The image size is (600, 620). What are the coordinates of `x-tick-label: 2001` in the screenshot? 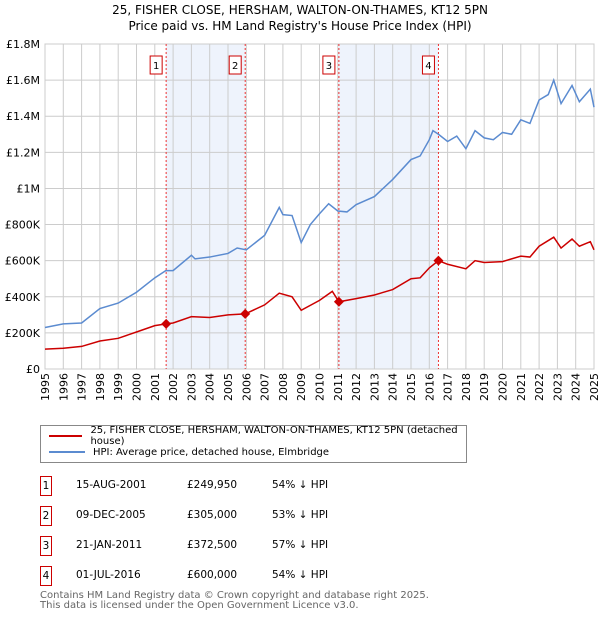 It's located at (155, 387).